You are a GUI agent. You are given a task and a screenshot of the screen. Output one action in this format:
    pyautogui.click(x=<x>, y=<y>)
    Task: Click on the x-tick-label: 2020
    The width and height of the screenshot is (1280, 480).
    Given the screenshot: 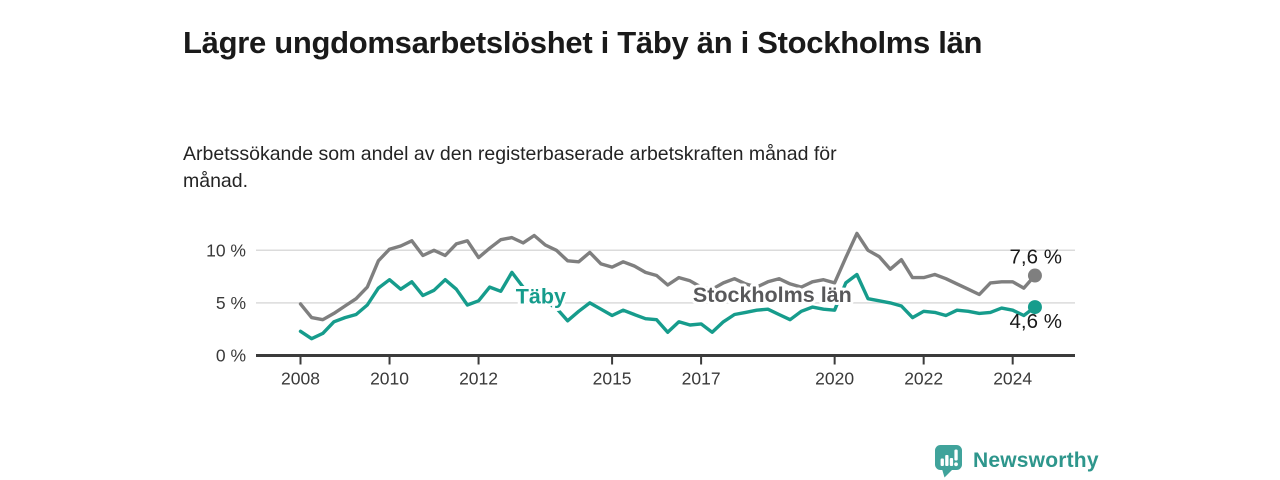 What is the action you would take?
    pyautogui.click(x=834, y=379)
    